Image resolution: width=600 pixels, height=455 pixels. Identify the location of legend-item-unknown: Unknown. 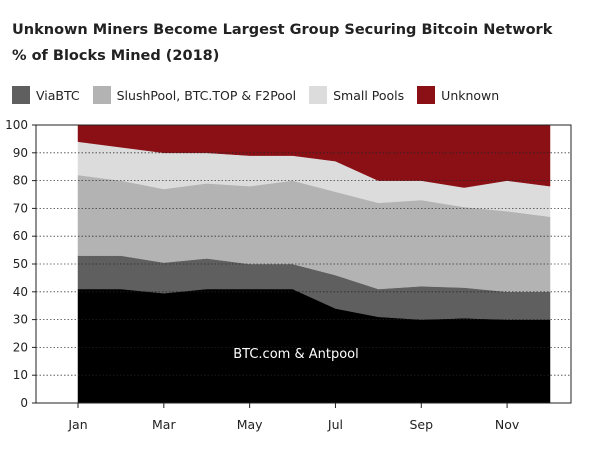
(458, 95).